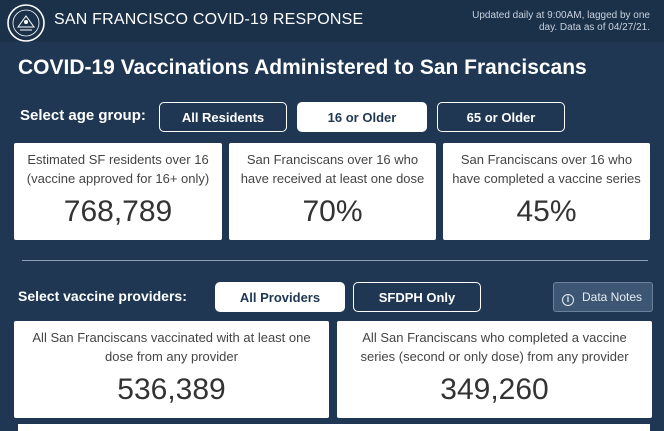  What do you see at coordinates (568, 300) in the screenshot?
I see `info-icon: i` at bounding box center [568, 300].